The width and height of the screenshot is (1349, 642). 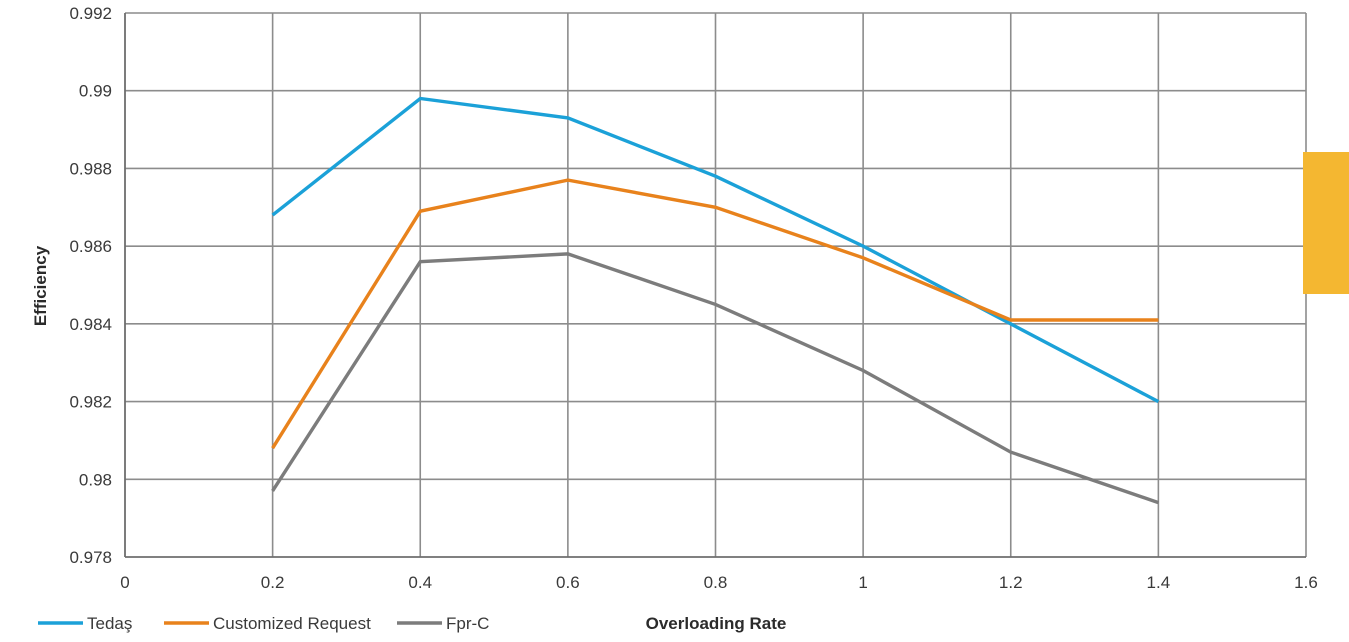 What do you see at coordinates (292, 623) in the screenshot?
I see `legend-label: Customized Request` at bounding box center [292, 623].